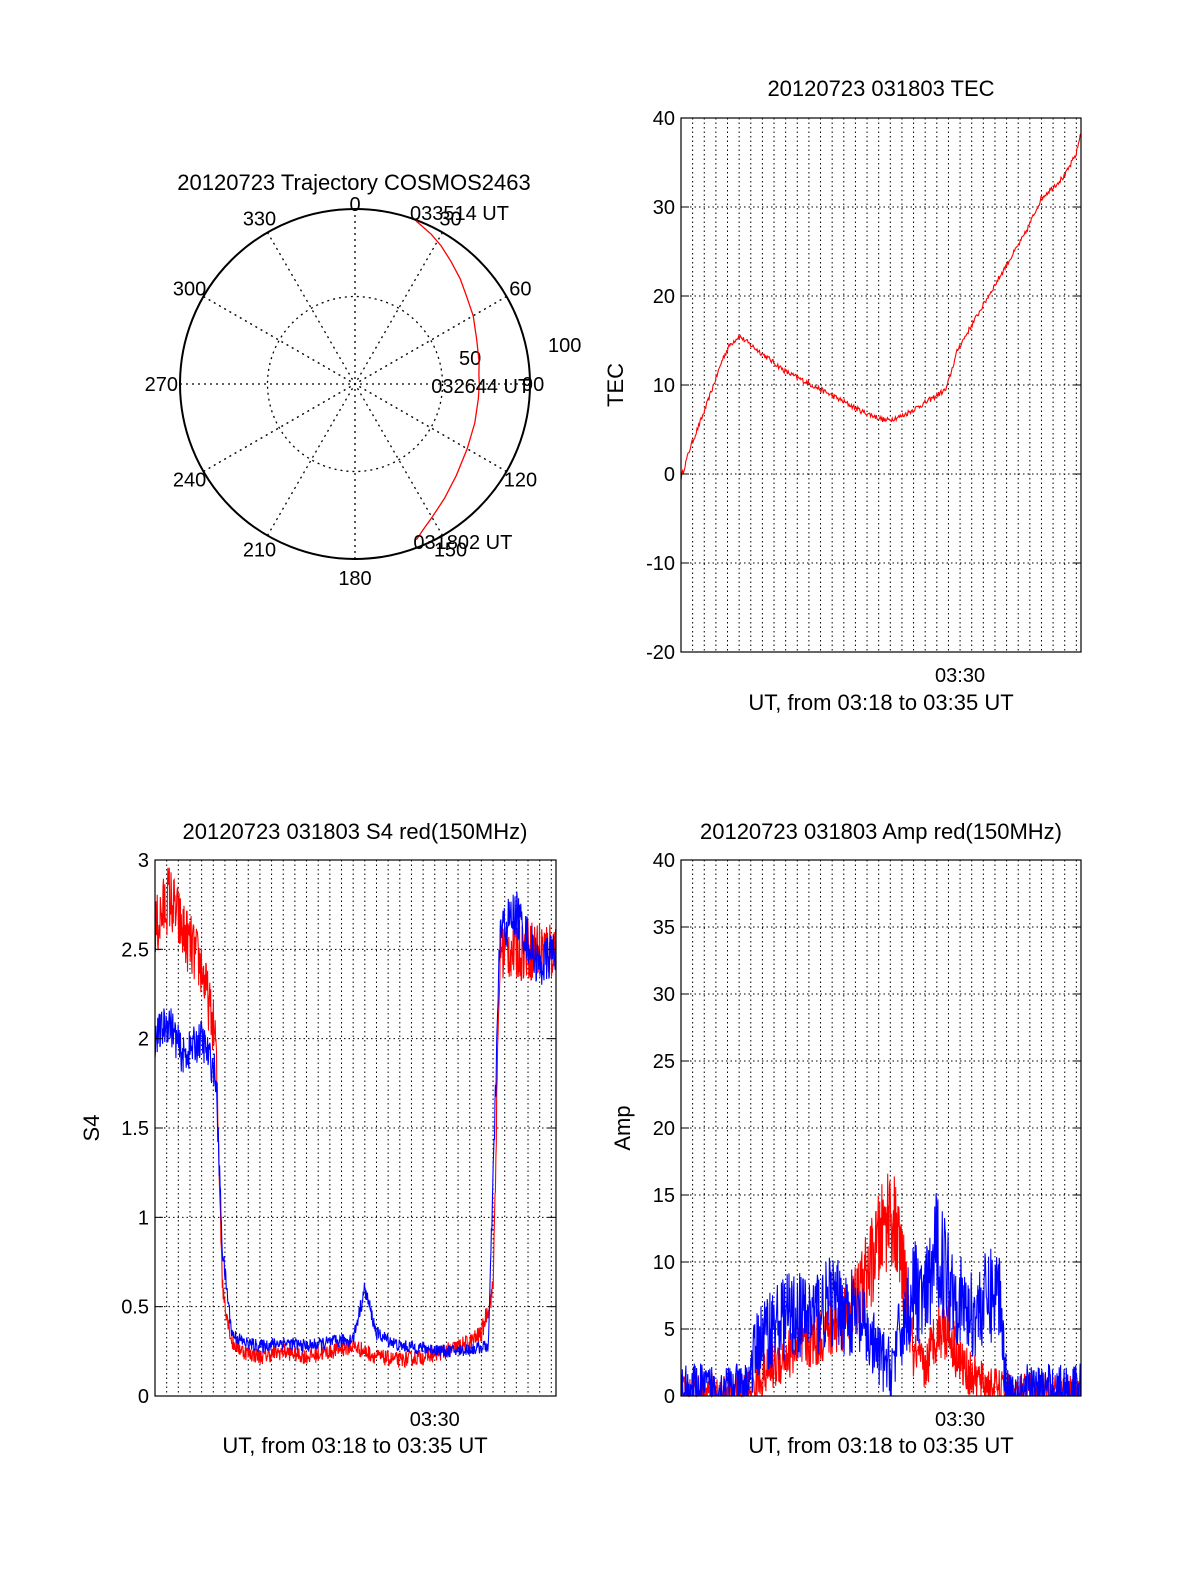  I want to click on s4-title: 20120723 031803 S4 red(150MHz), so click(355, 831).